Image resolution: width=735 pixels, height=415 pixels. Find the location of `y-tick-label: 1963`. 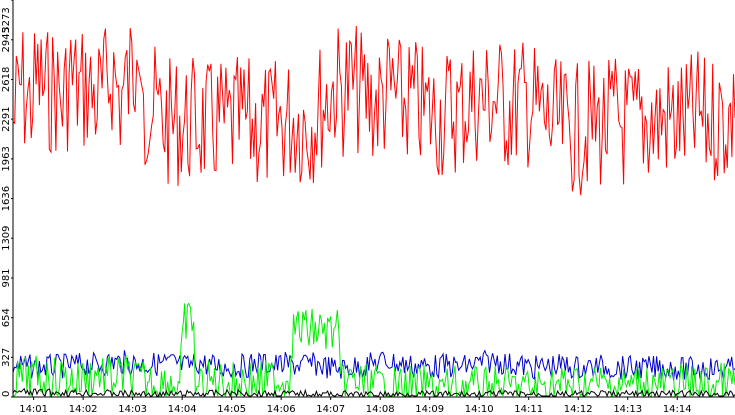

y-tick-label: 1963 is located at coordinates (6, 158).